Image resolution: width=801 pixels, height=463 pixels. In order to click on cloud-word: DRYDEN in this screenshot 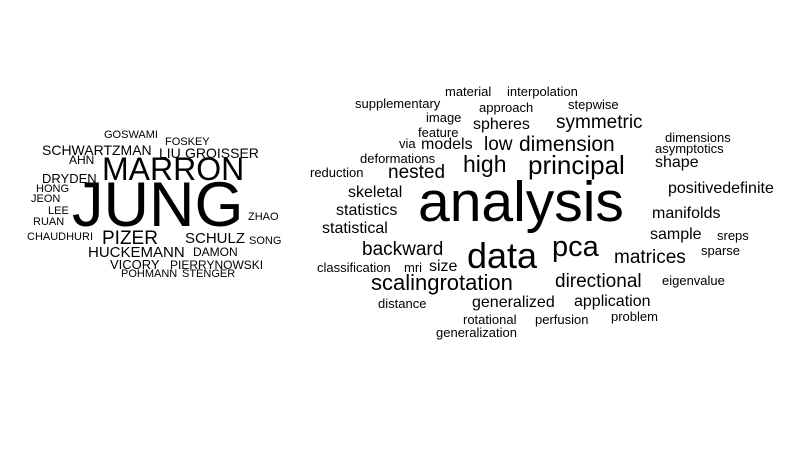, I will do `click(69, 178)`.